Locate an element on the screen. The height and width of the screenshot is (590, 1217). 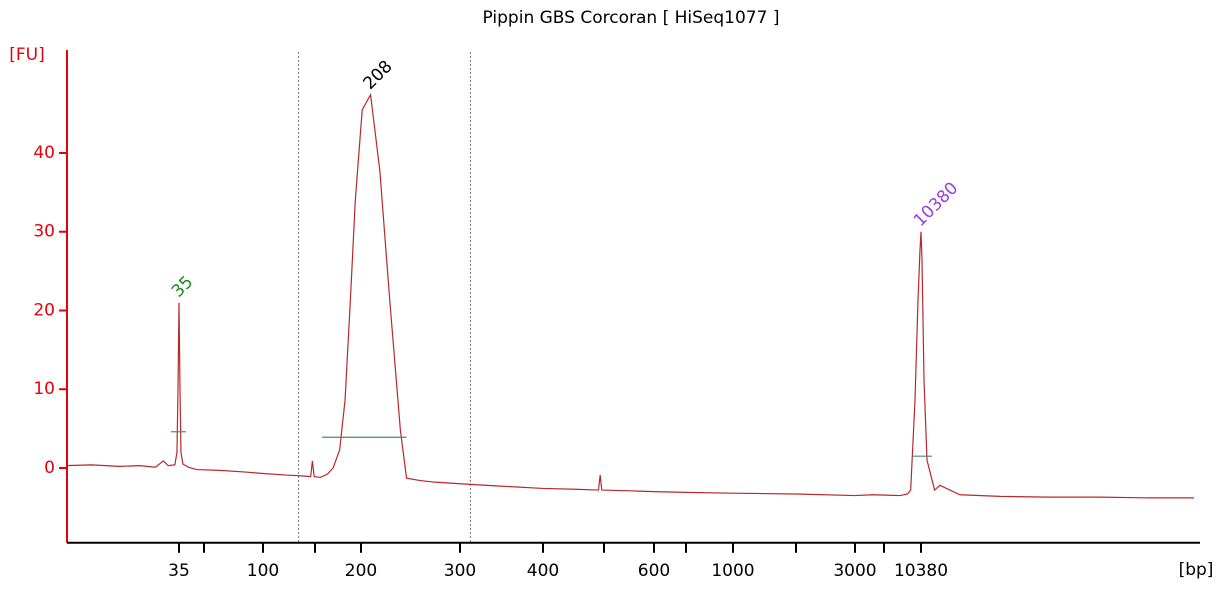
y-tick-label: 20 is located at coordinates (44, 310).